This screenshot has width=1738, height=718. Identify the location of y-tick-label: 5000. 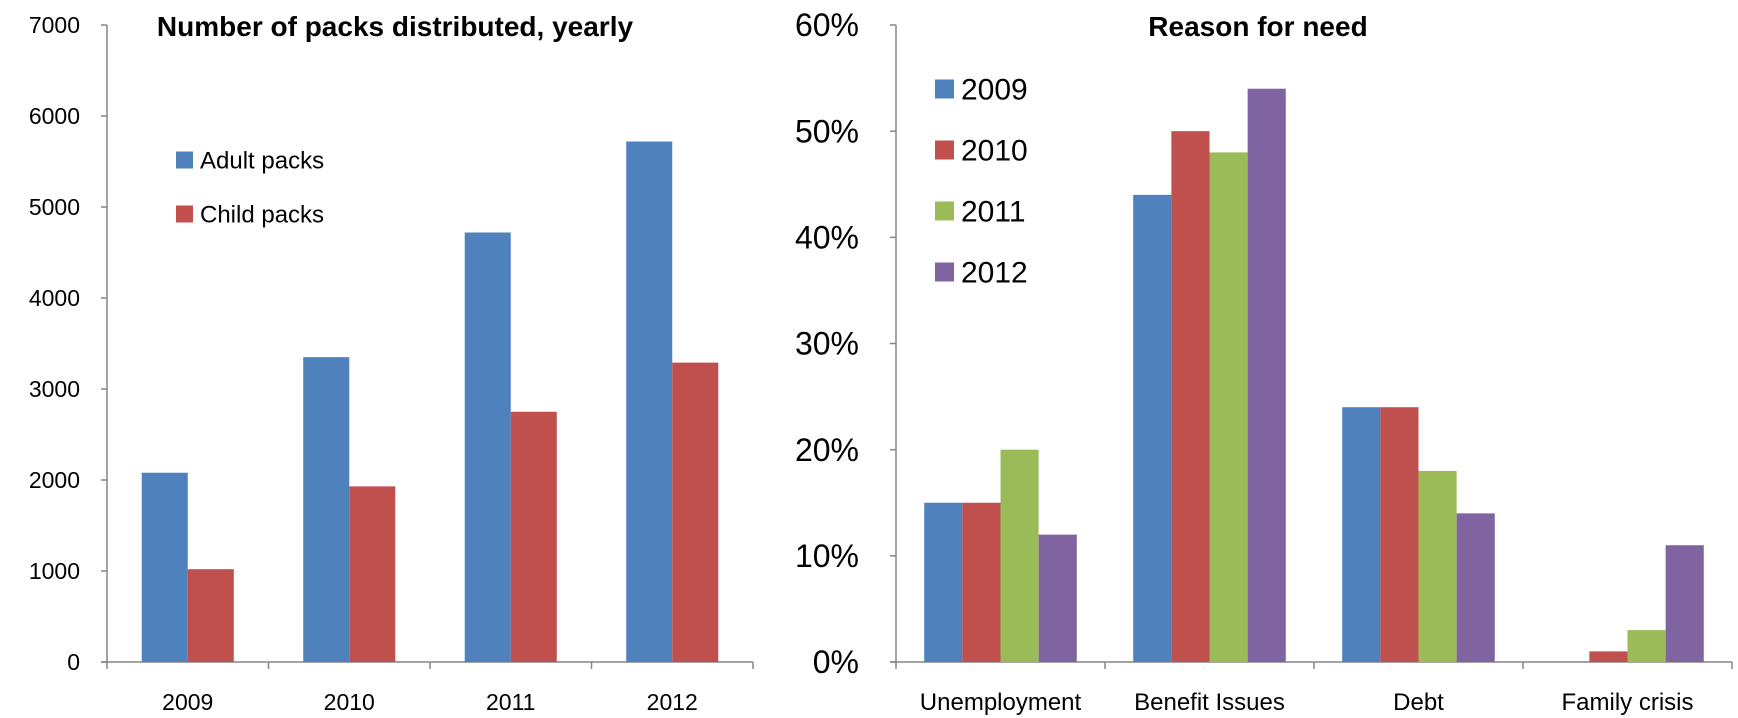
(54, 207).